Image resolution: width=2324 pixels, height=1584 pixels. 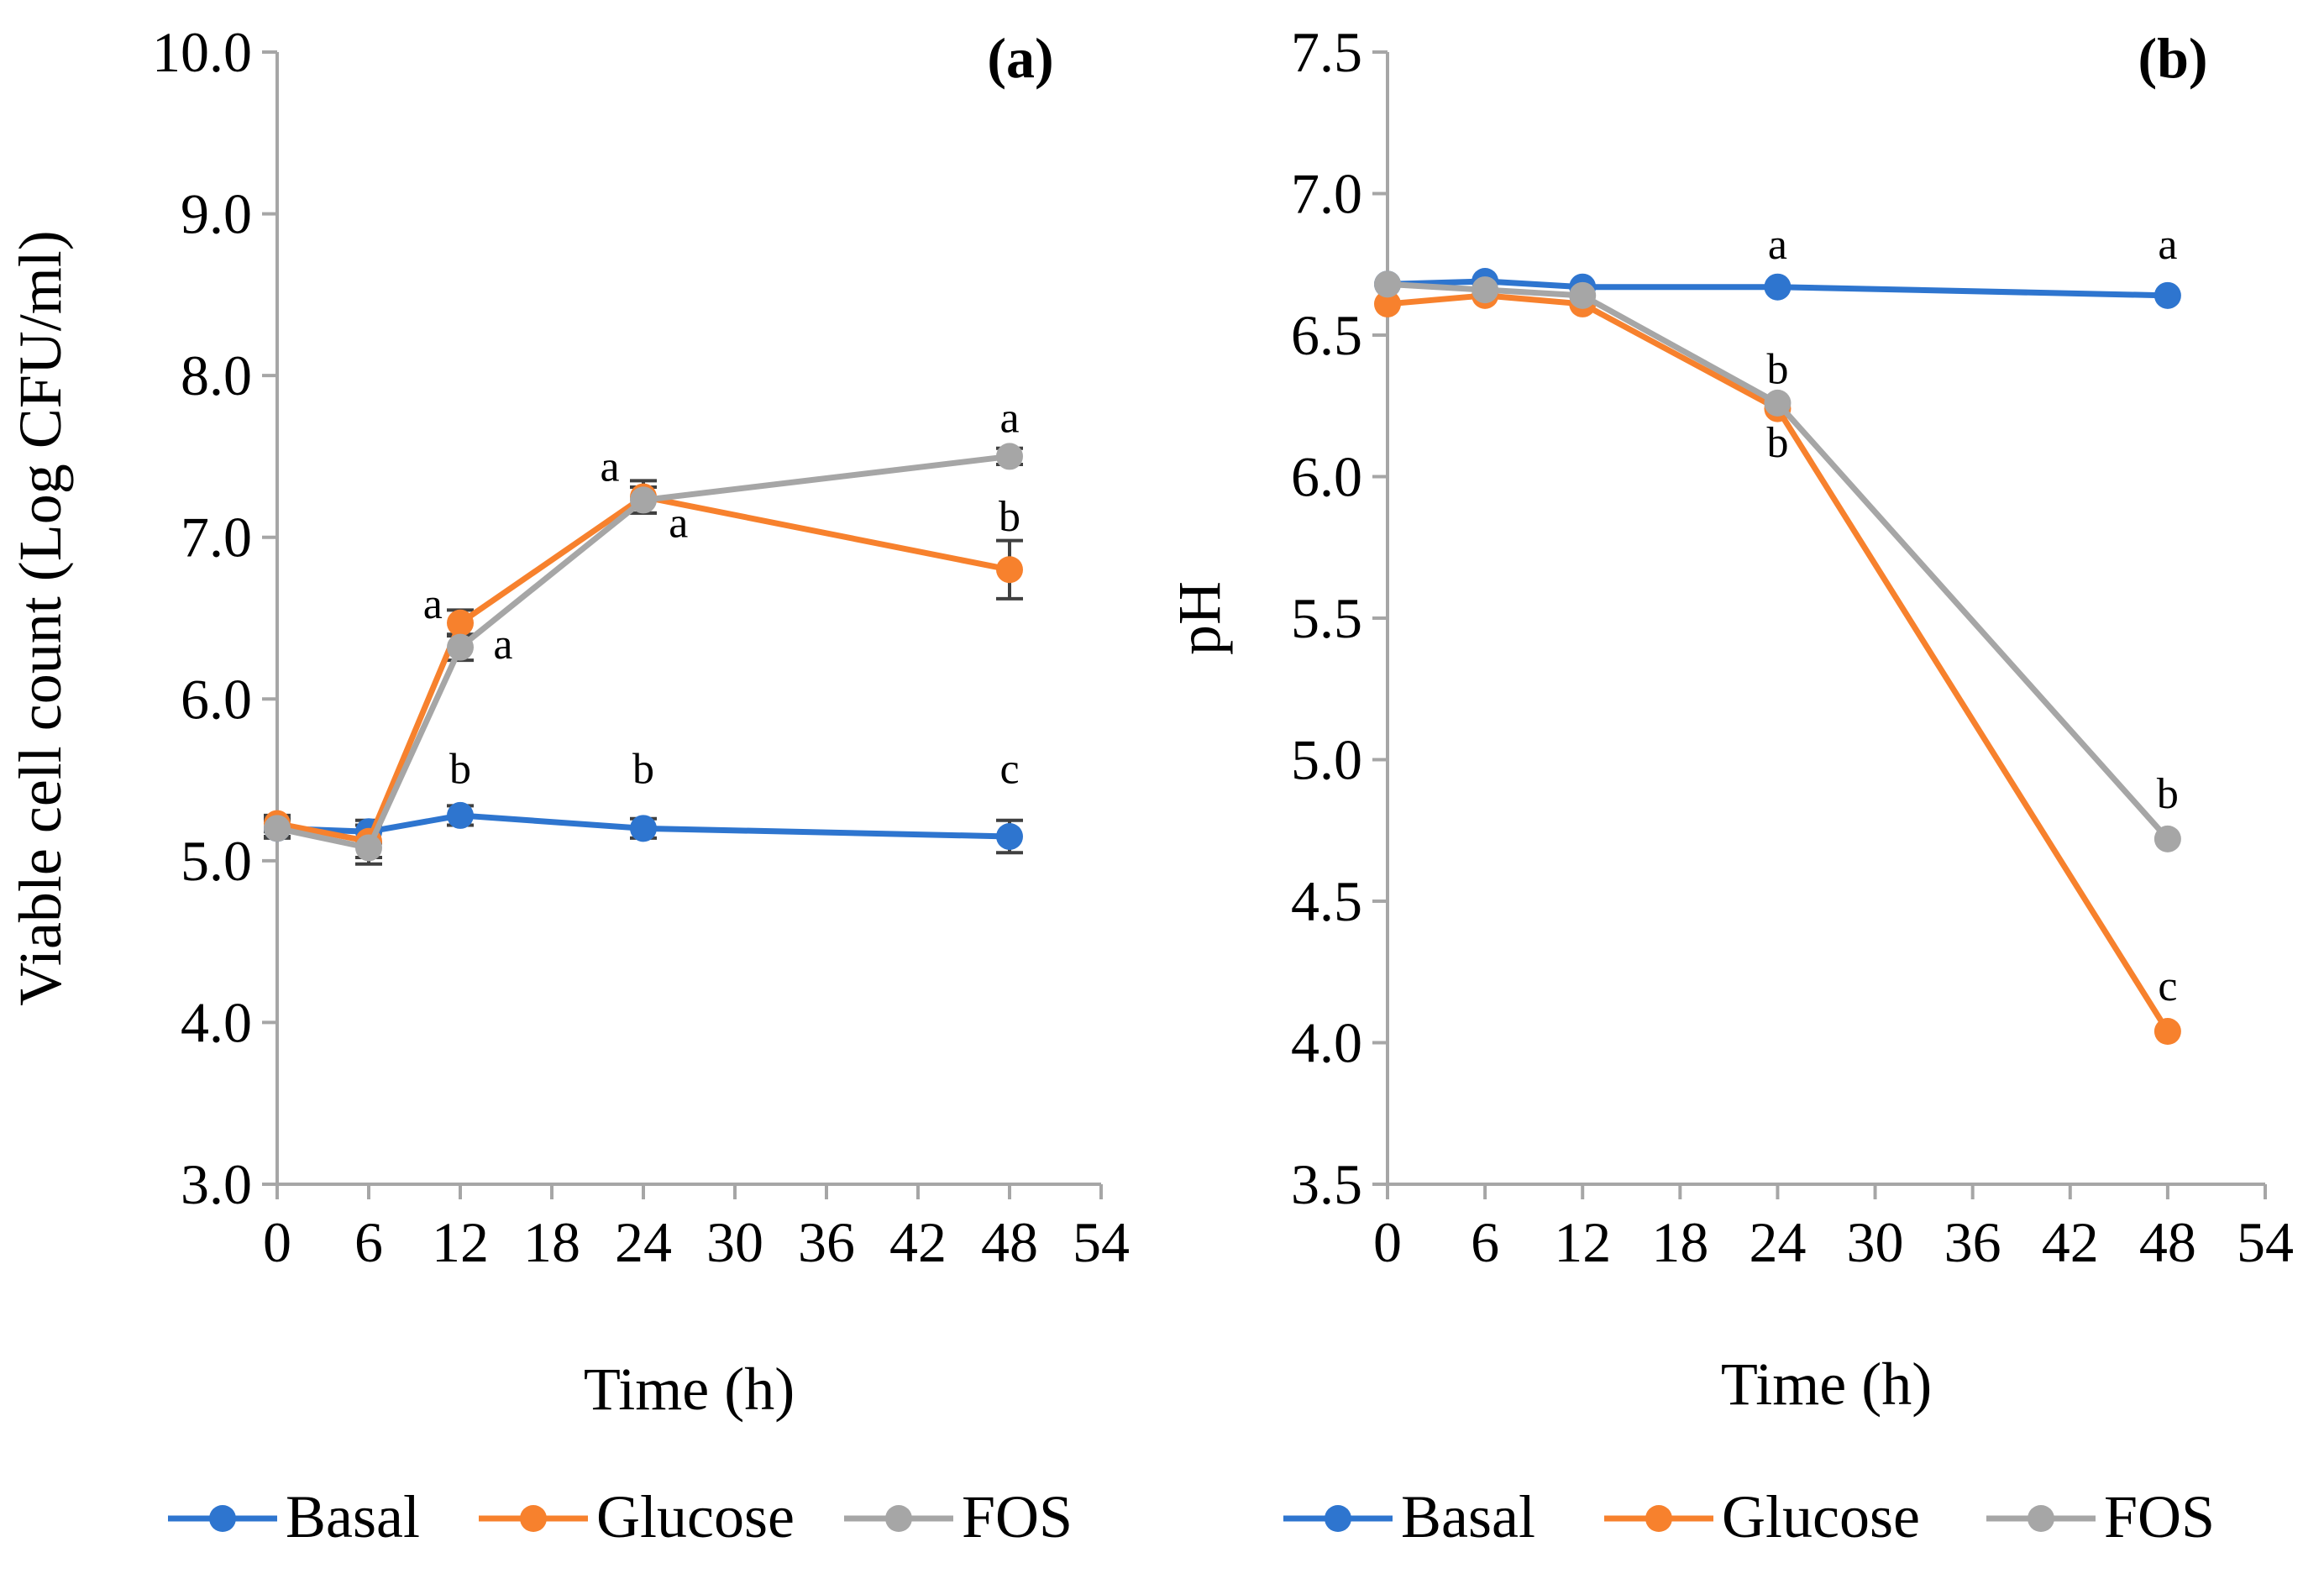 What do you see at coordinates (2172, 58) in the screenshot?
I see `panel-label: (b)` at bounding box center [2172, 58].